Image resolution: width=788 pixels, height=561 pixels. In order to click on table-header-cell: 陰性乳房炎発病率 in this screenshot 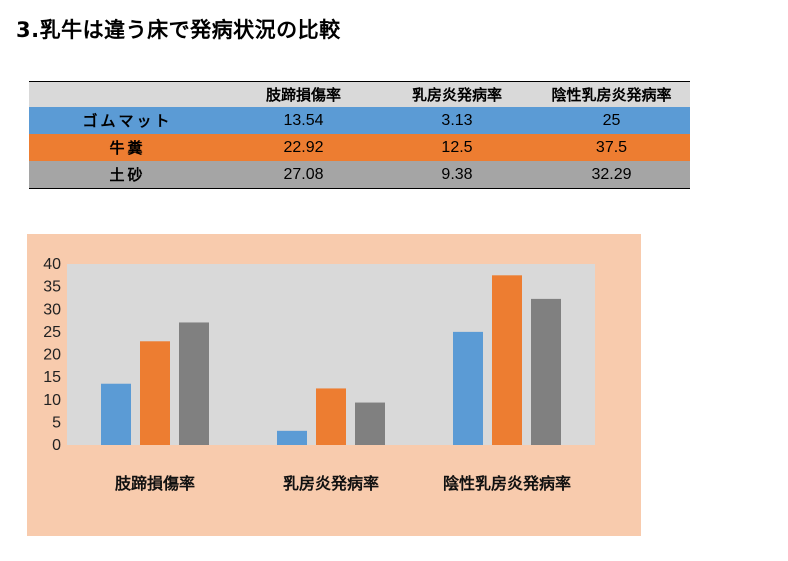, I will do `click(611, 95)`.